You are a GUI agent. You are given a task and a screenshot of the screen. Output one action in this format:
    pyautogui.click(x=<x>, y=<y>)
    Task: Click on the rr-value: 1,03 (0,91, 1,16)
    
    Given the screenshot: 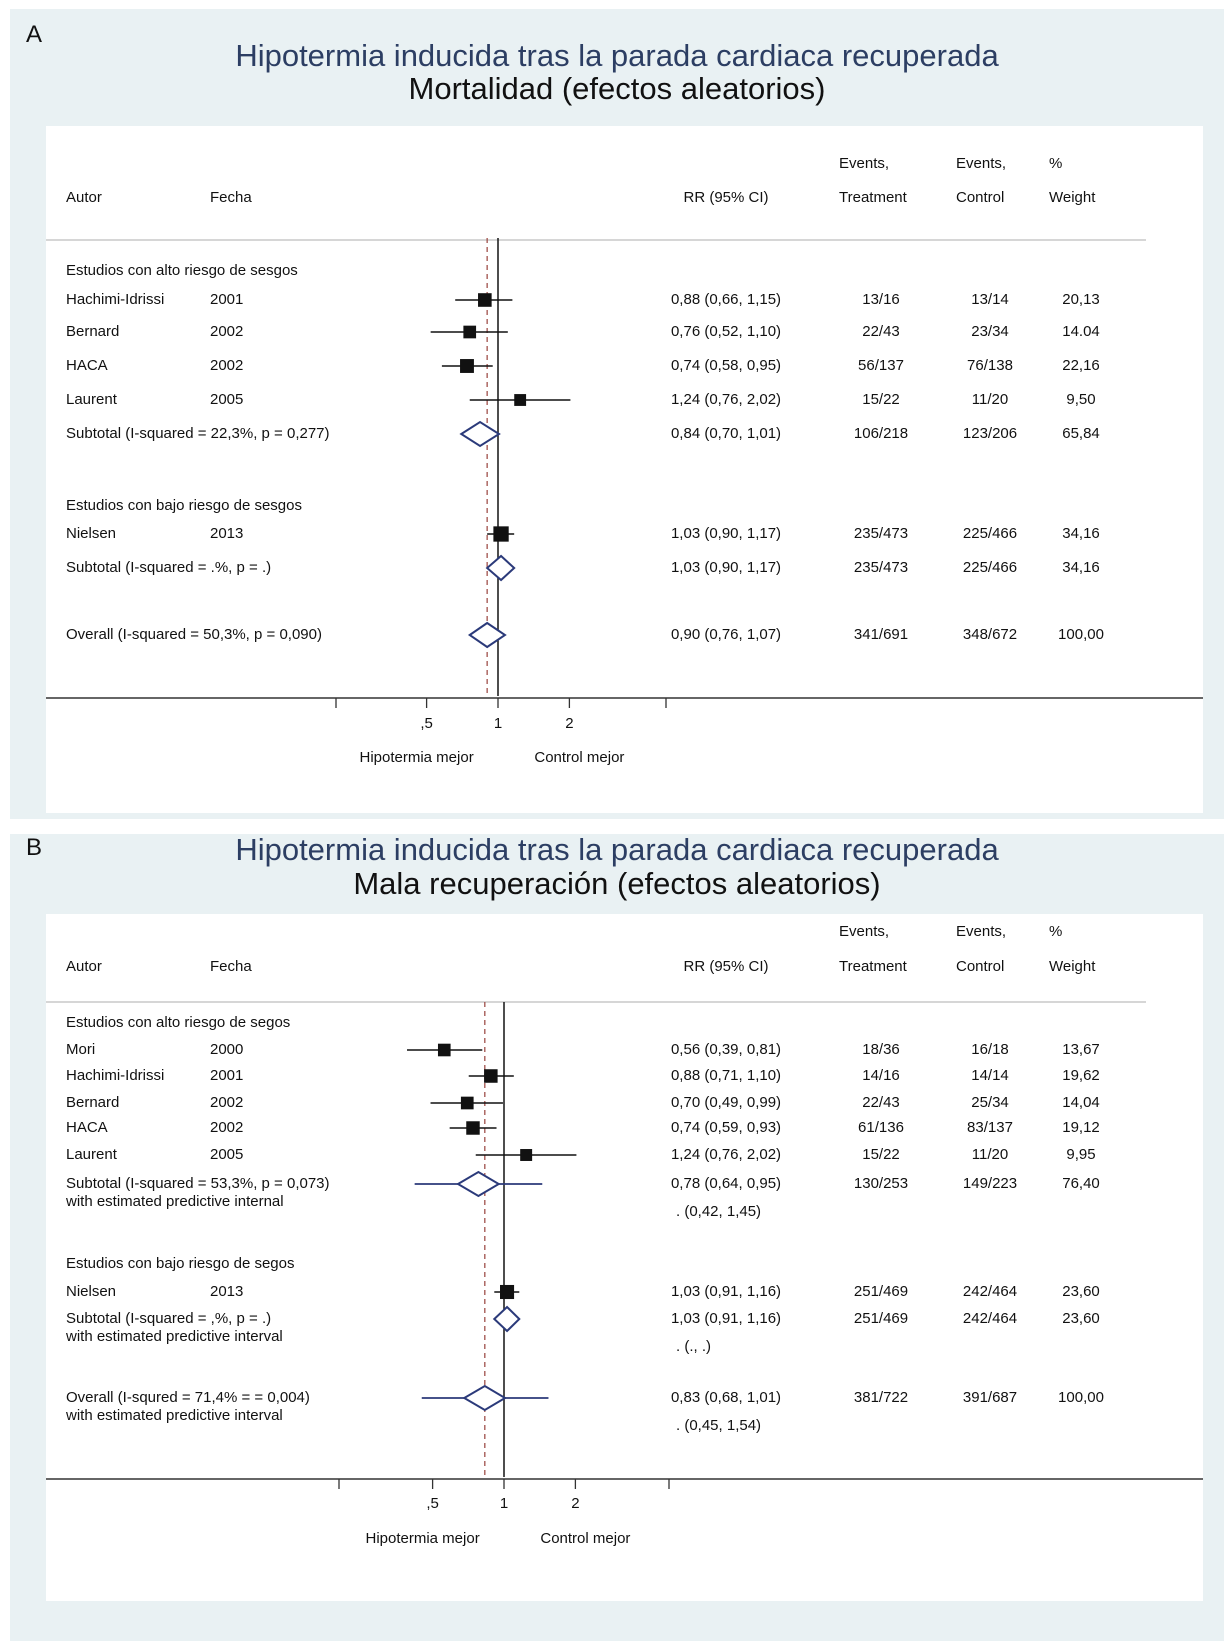 What is the action you would take?
    pyautogui.click(x=726, y=1318)
    